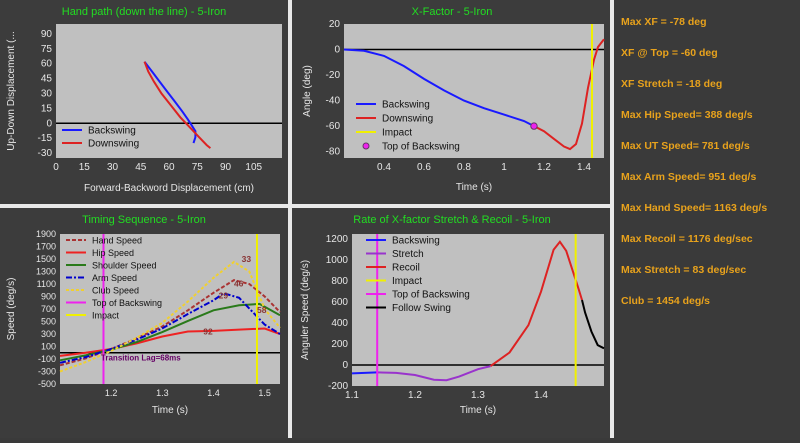 The height and width of the screenshot is (443, 800). I want to click on annotation: 58, so click(262, 310).